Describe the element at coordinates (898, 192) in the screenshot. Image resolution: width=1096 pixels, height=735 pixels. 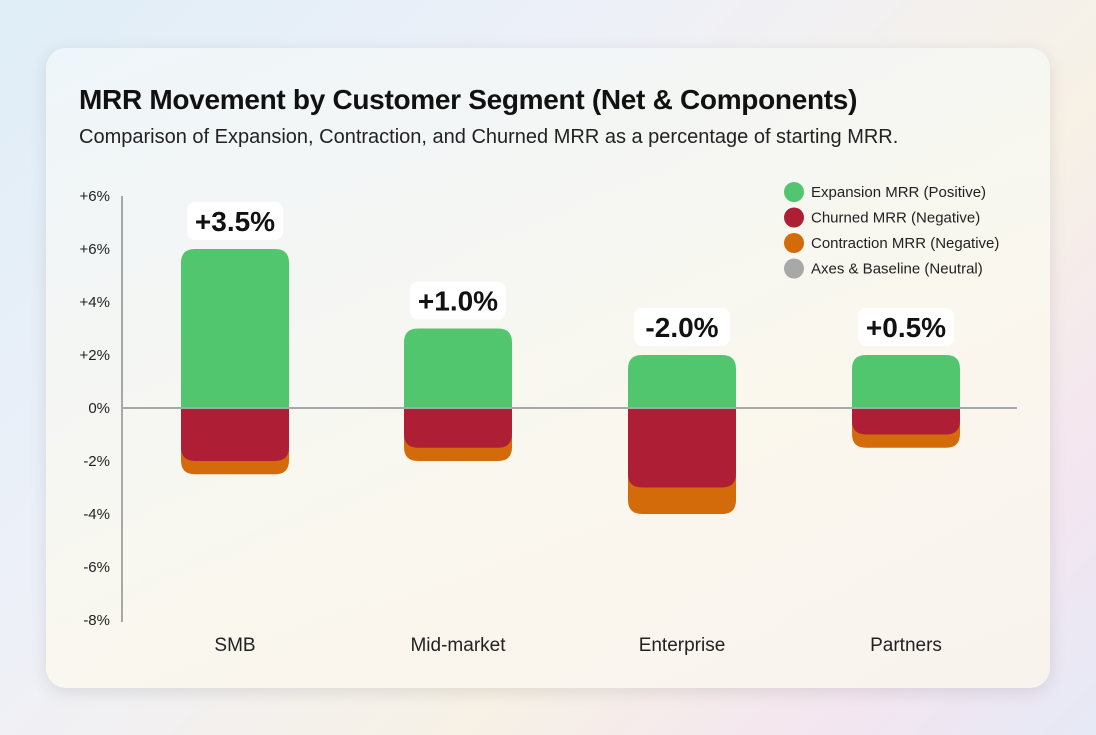
I see `legend-item: Expansion MRR (Positive)` at that location.